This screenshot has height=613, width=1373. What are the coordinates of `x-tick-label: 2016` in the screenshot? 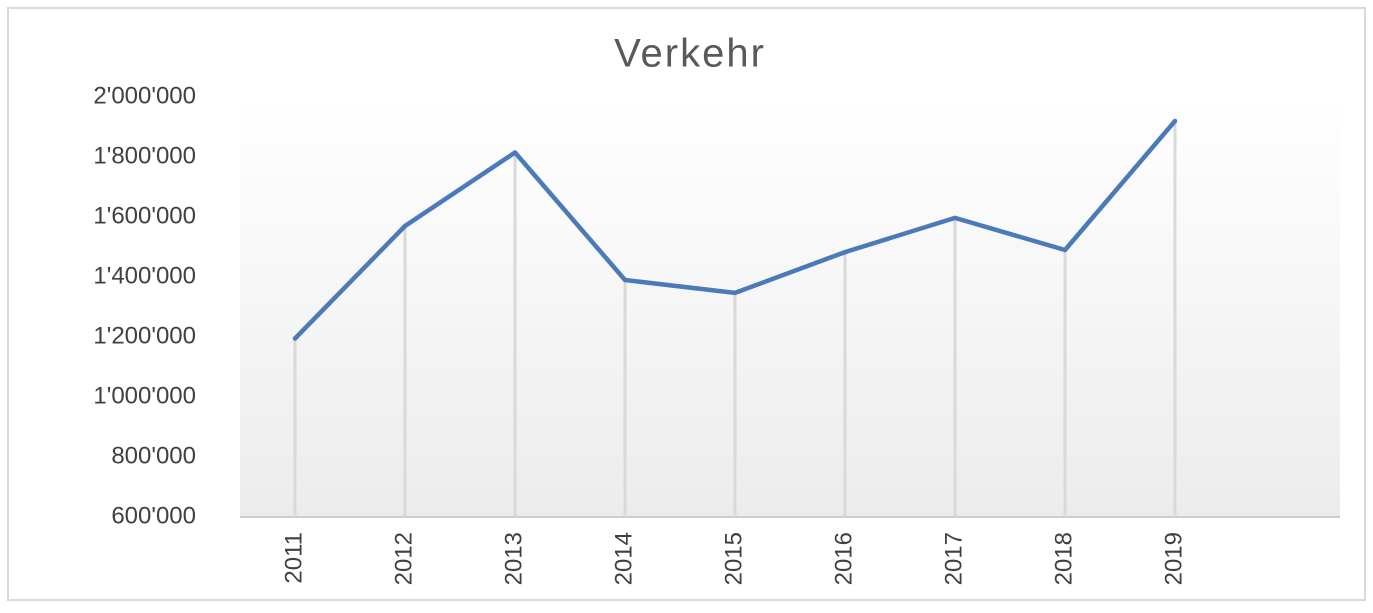 It's located at (843, 558).